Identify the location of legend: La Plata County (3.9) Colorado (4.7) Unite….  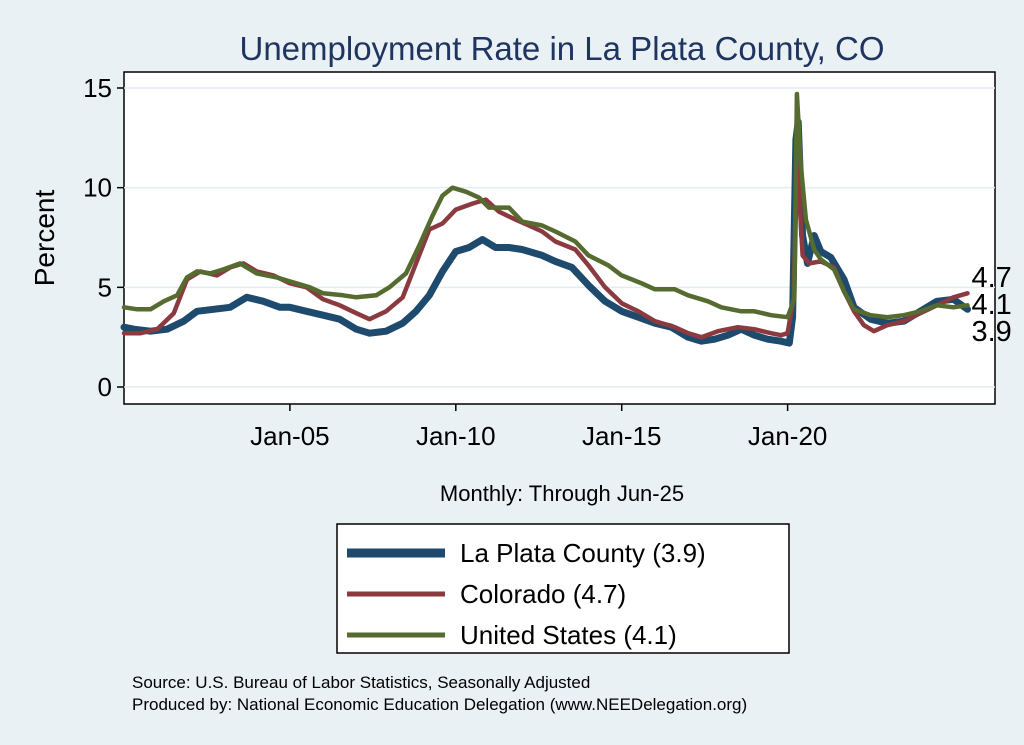
(526, 594).